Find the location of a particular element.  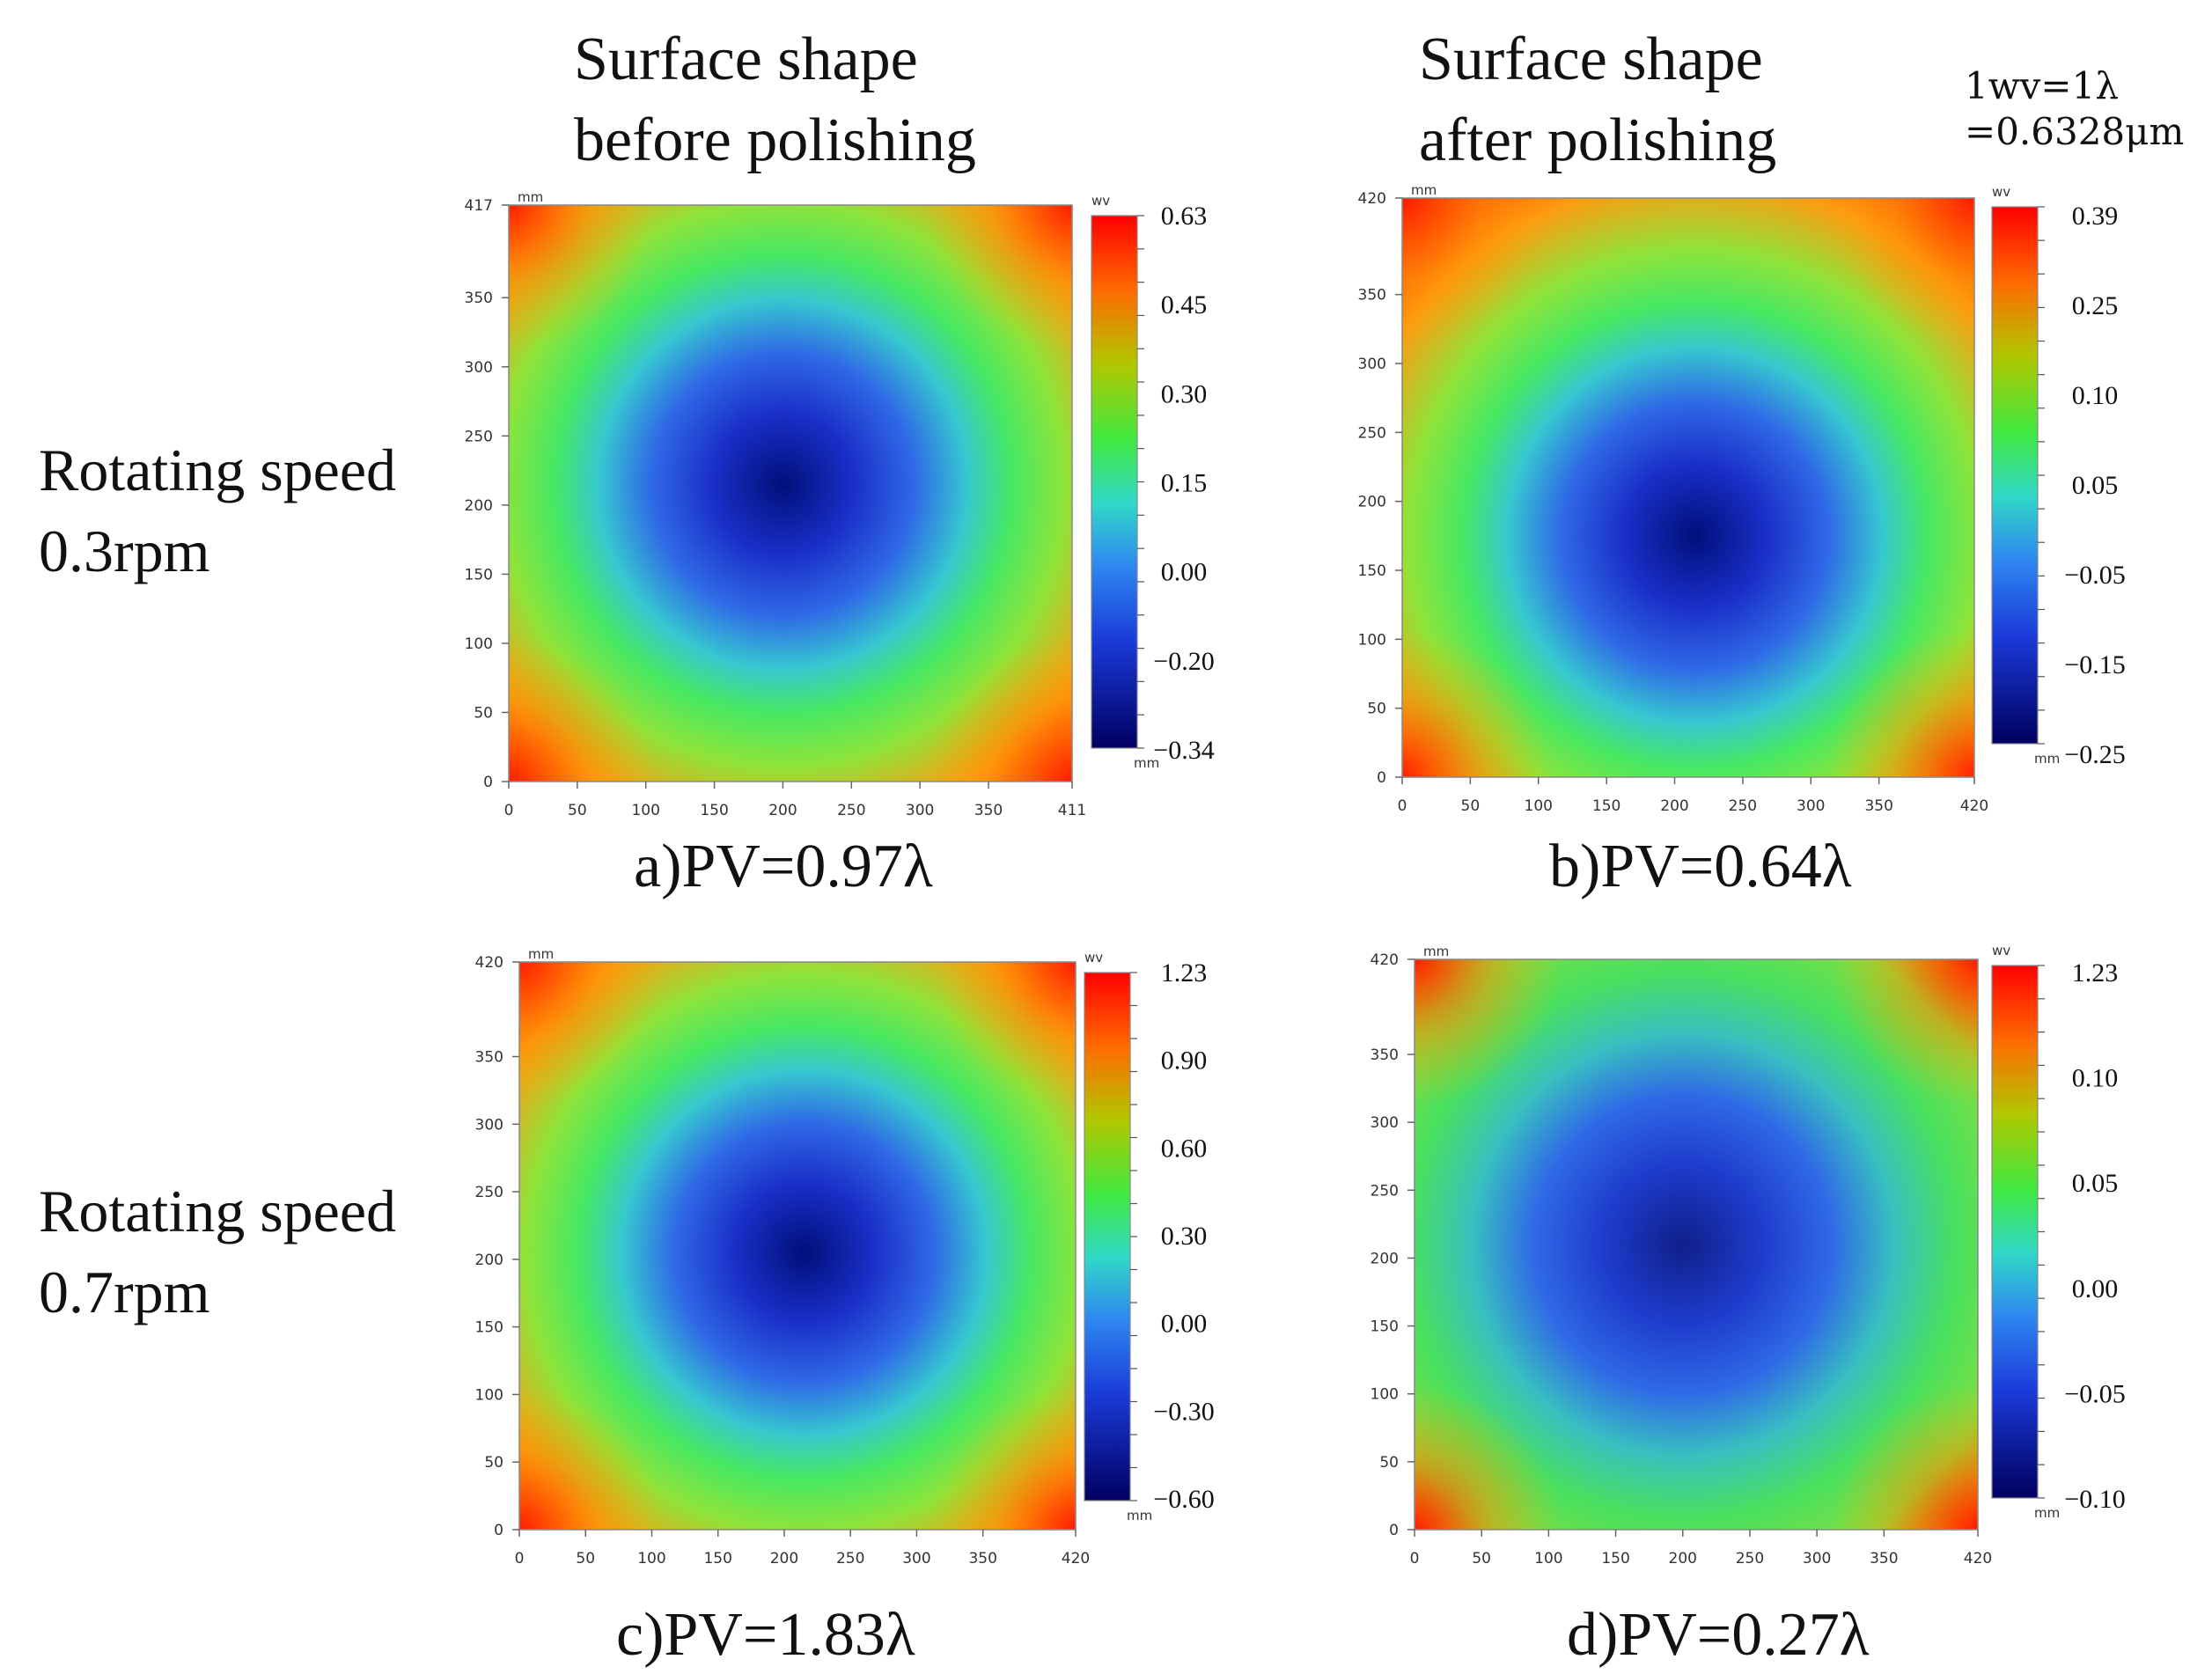

heatmap-d is located at coordinates (1696, 1244).